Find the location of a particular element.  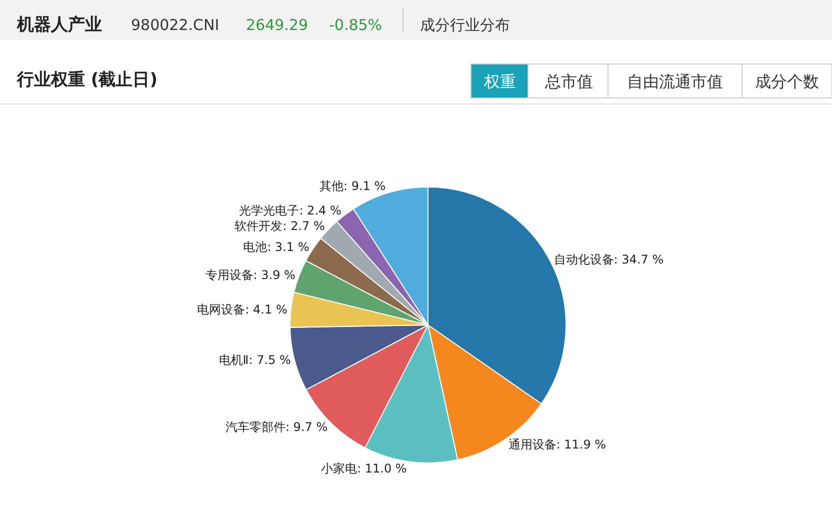

slice-label: 光学光电子: 2.4 % is located at coordinates (290, 210).